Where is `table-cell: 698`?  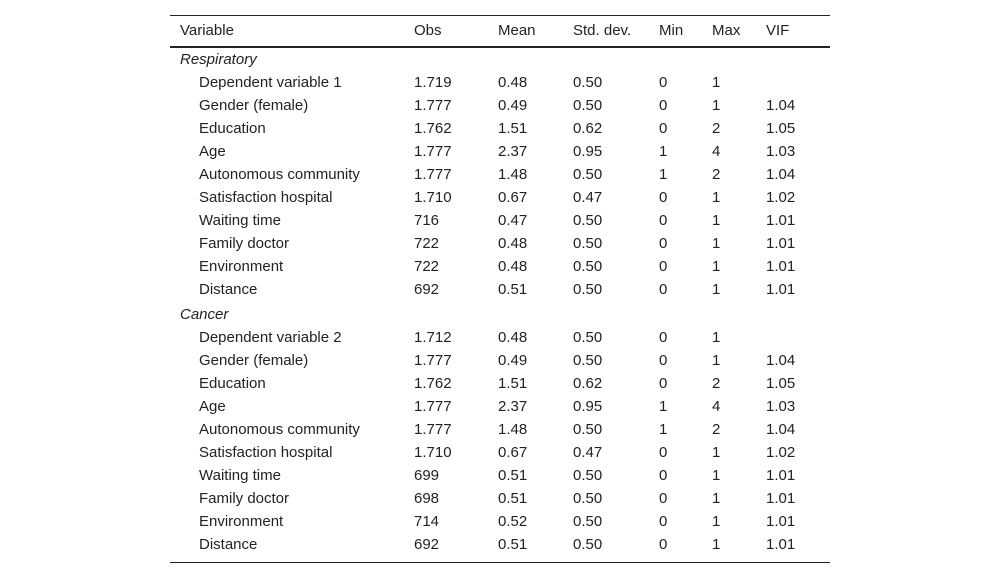
table-cell: 698 is located at coordinates (427, 498).